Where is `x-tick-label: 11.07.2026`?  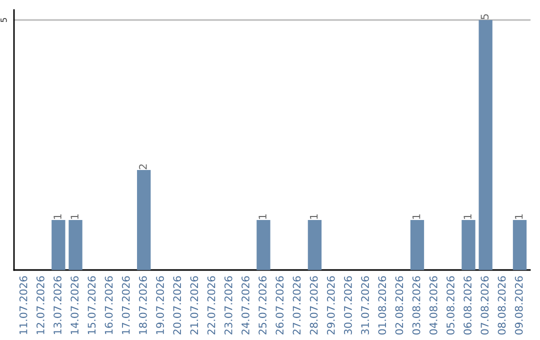 x-tick-label: 11.07.2026 is located at coordinates (23, 305).